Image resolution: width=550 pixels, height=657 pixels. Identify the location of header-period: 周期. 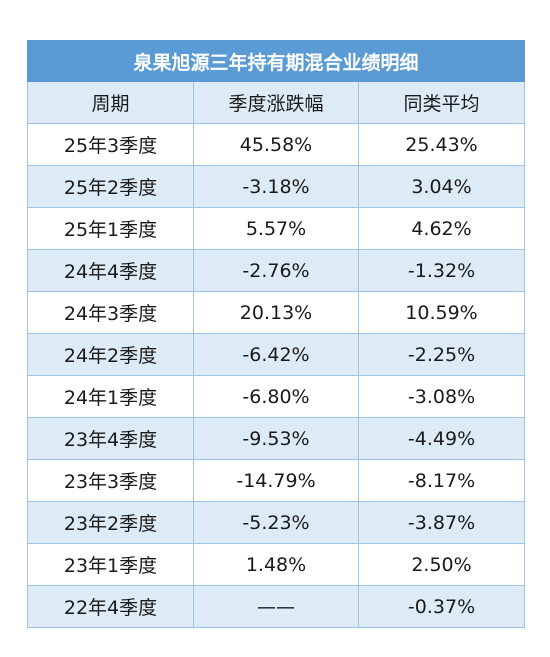
(110, 102).